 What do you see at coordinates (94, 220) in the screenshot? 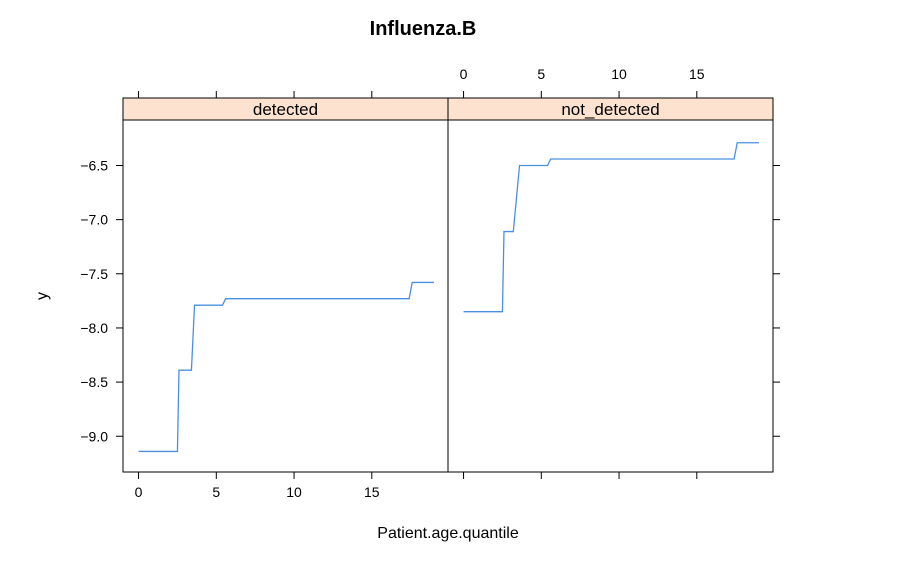
I see `y-tick-label: −7.0` at bounding box center [94, 220].